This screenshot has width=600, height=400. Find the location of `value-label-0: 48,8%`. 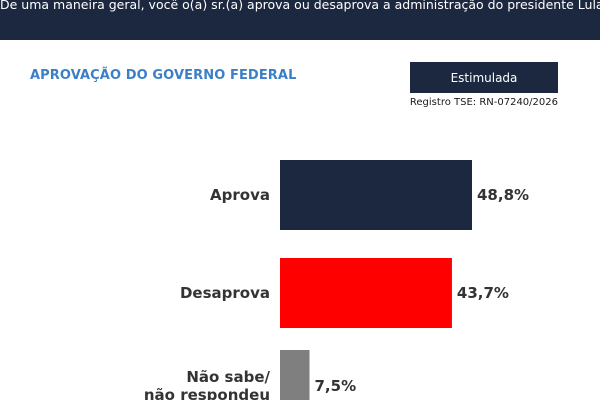

value-label-0: 48,8% is located at coordinates (503, 195).